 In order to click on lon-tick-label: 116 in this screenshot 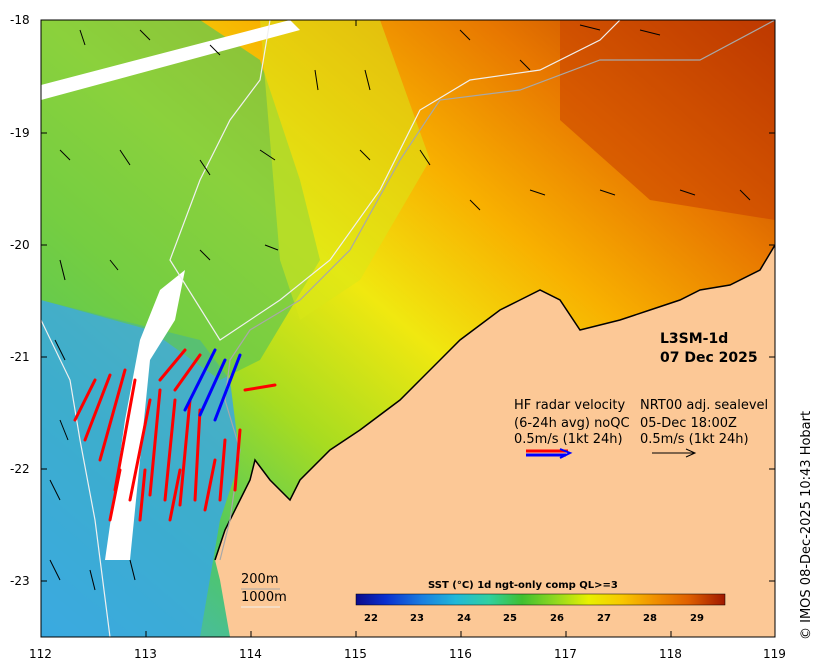, I will do `click(460, 654)`.